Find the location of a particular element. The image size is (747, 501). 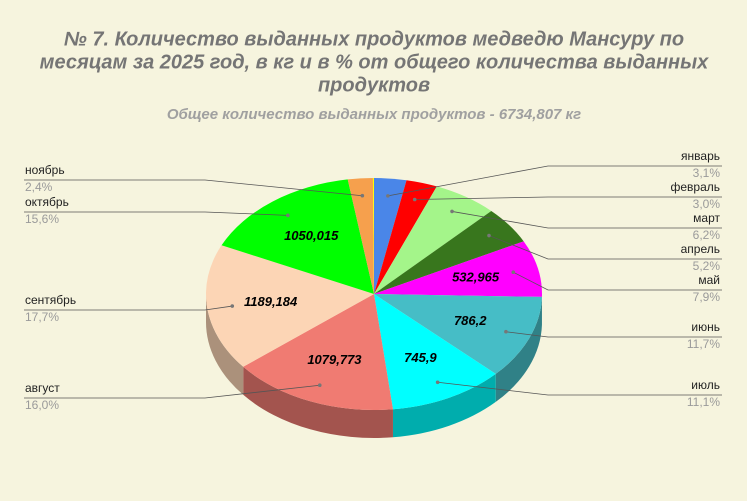

percent-label: 3,1% is located at coordinates (707, 173).